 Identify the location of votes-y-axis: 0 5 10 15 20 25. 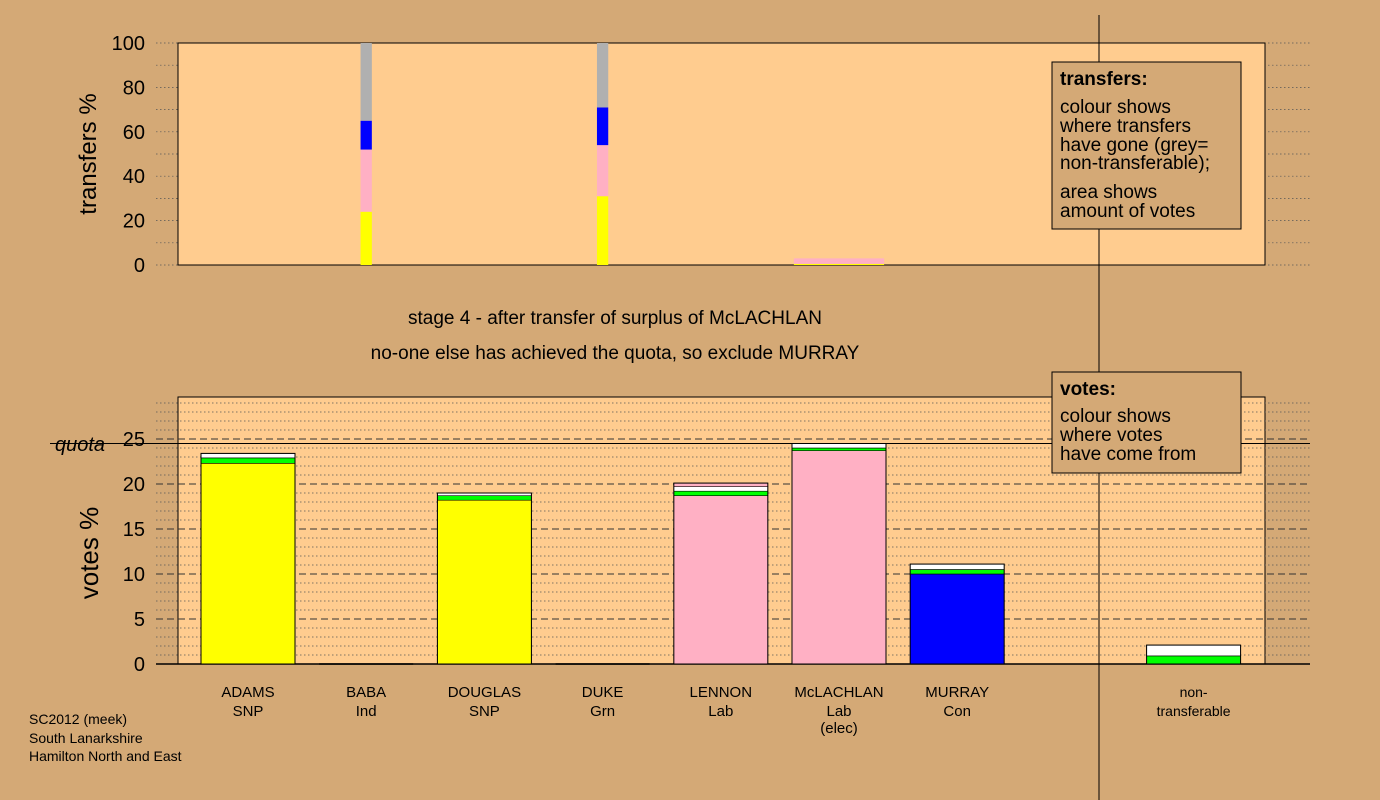
(134, 552).